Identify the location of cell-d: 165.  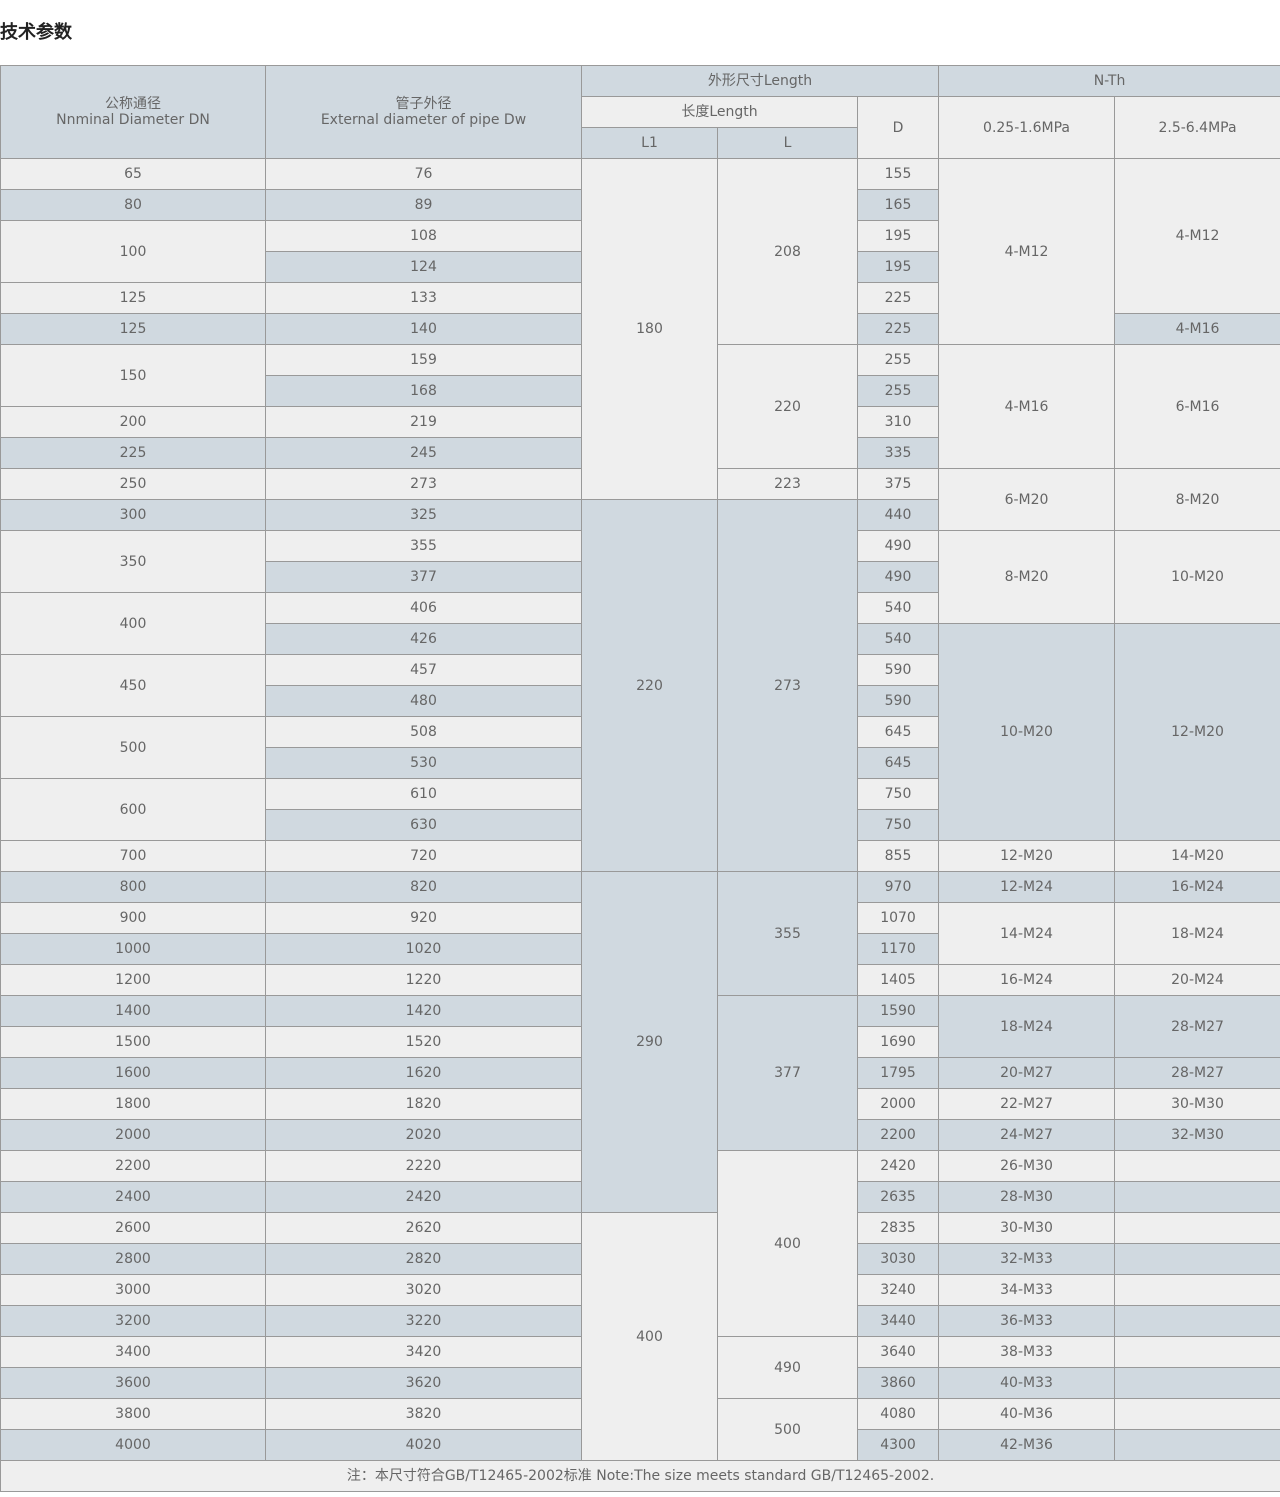
(898, 205).